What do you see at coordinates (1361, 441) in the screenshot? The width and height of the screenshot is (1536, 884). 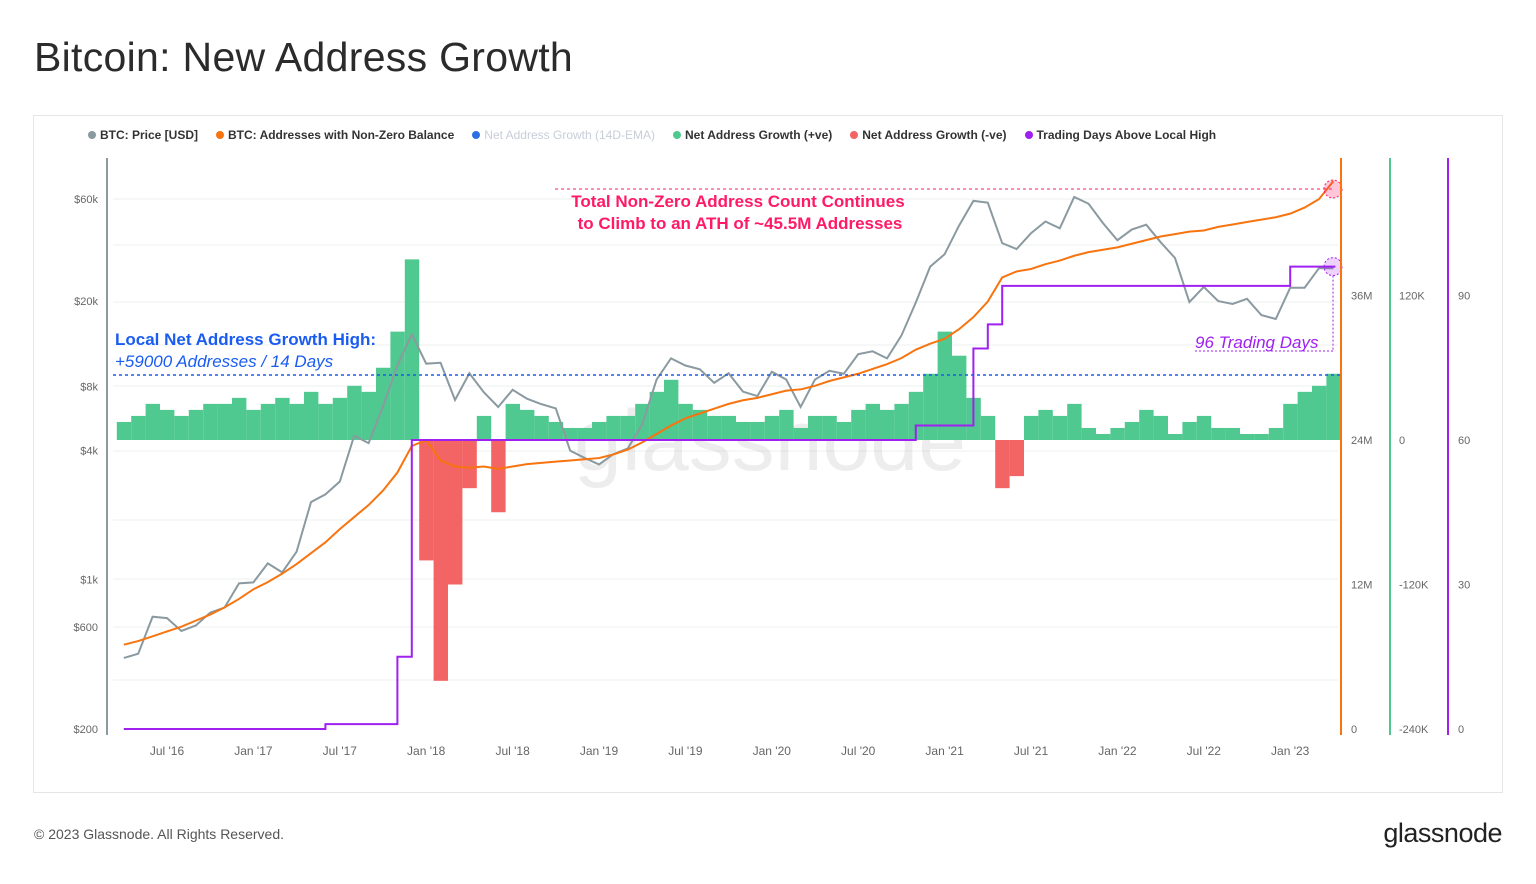 I see `addresses-tick-label: 24M` at bounding box center [1361, 441].